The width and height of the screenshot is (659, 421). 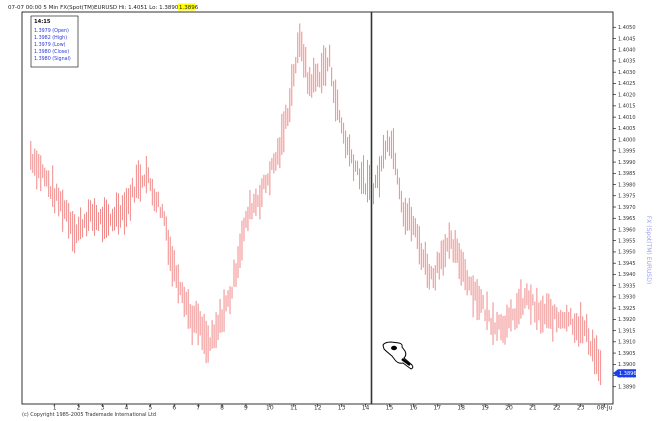 What do you see at coordinates (294, 408) in the screenshot?
I see `x-tick-label: 11` at bounding box center [294, 408].